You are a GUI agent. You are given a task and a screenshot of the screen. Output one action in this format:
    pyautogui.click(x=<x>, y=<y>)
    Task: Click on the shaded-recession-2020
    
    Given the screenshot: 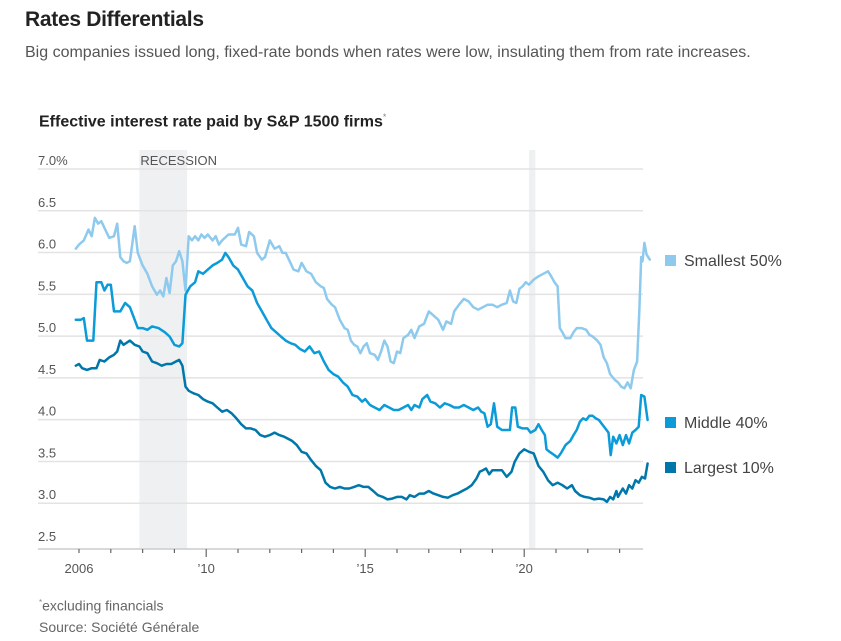 What is the action you would take?
    pyautogui.click(x=532, y=349)
    